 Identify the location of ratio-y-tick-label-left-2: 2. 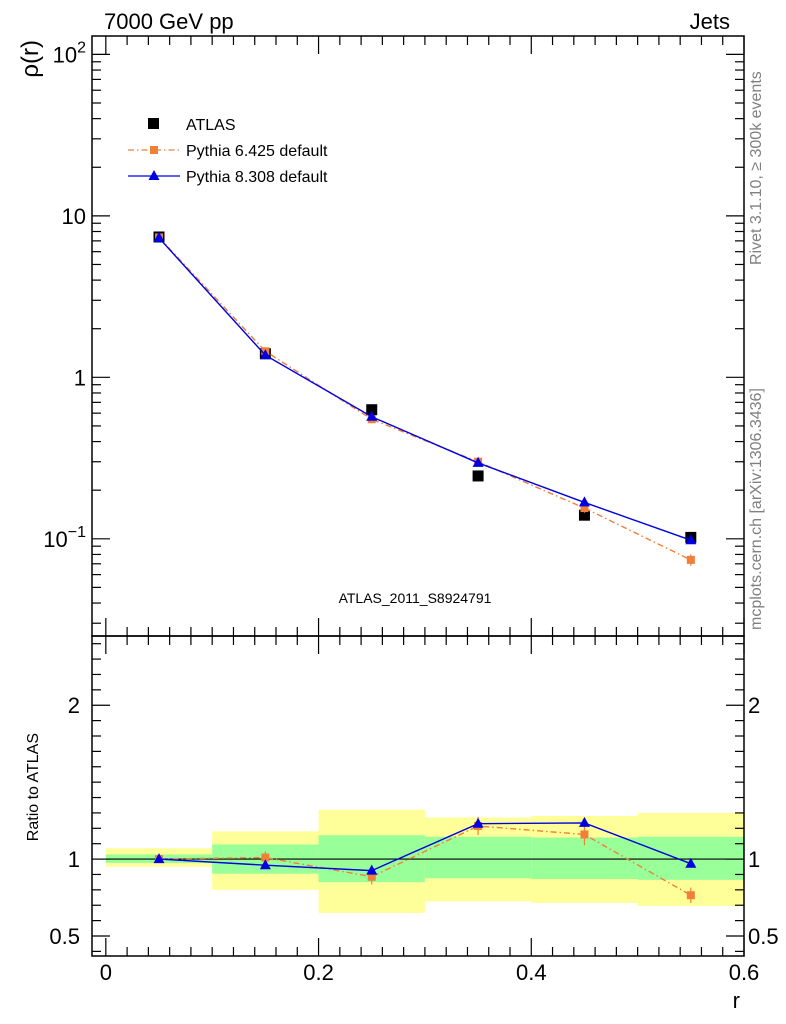
(74, 705).